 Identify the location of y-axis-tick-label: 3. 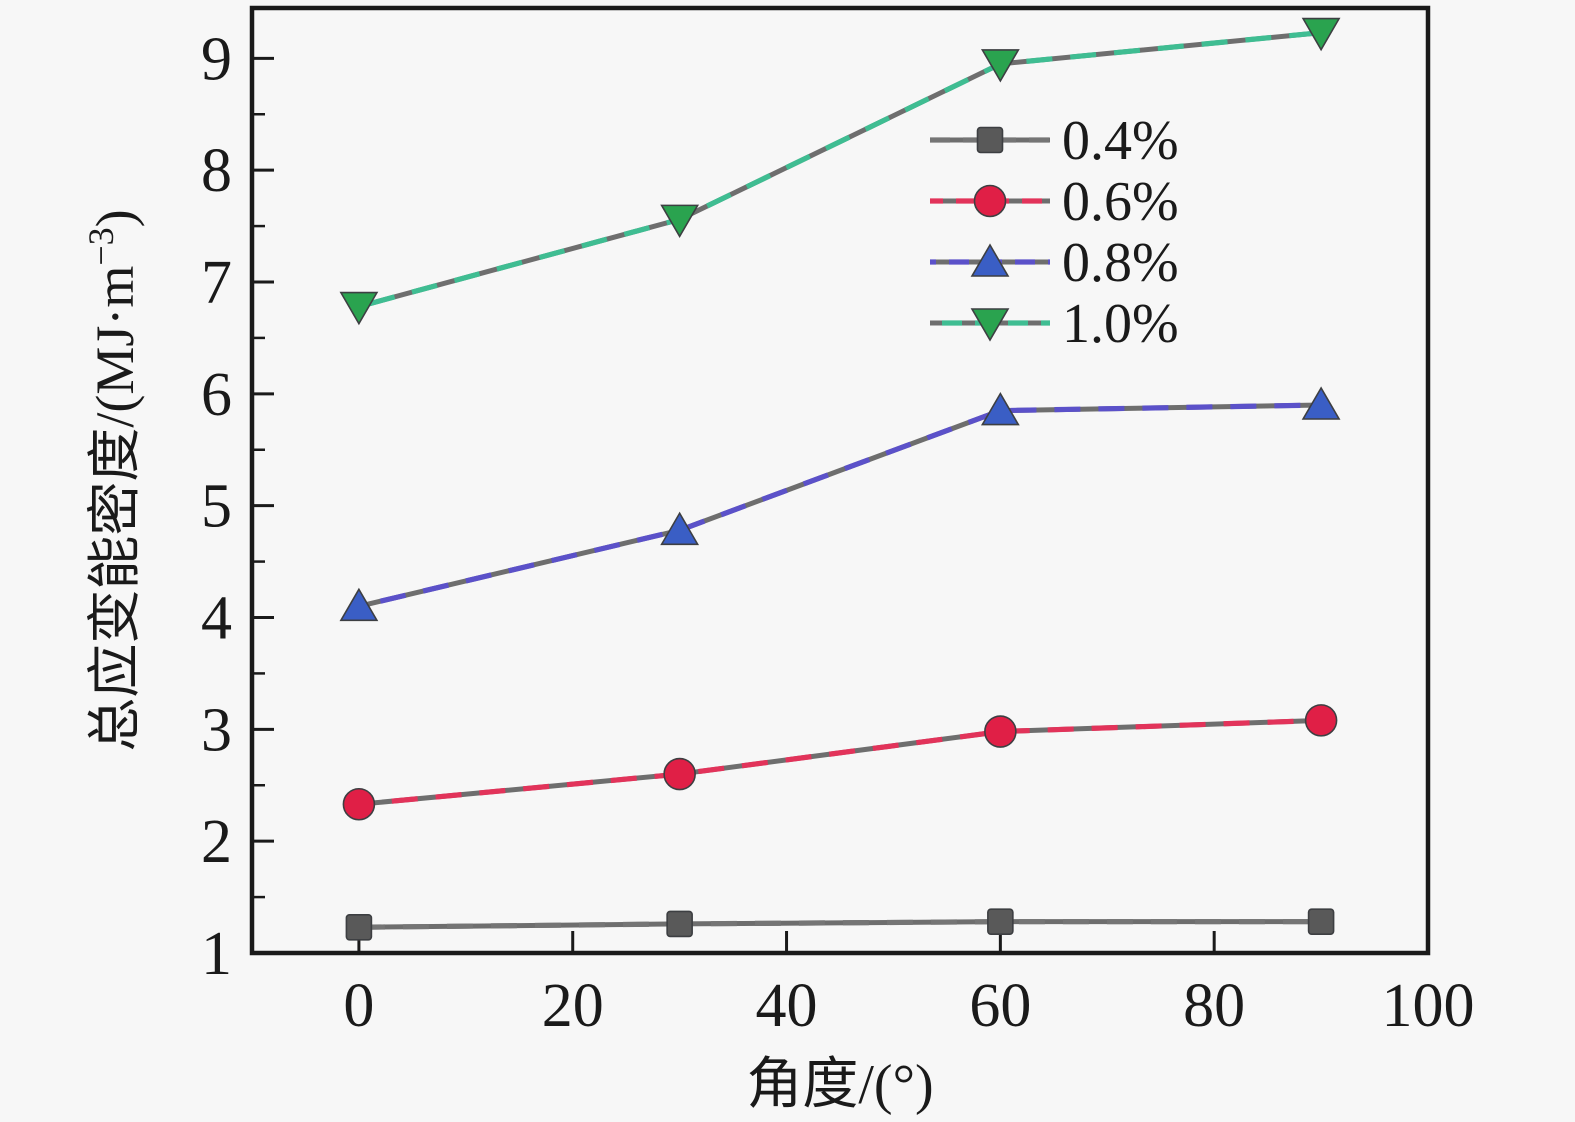
(216, 730).